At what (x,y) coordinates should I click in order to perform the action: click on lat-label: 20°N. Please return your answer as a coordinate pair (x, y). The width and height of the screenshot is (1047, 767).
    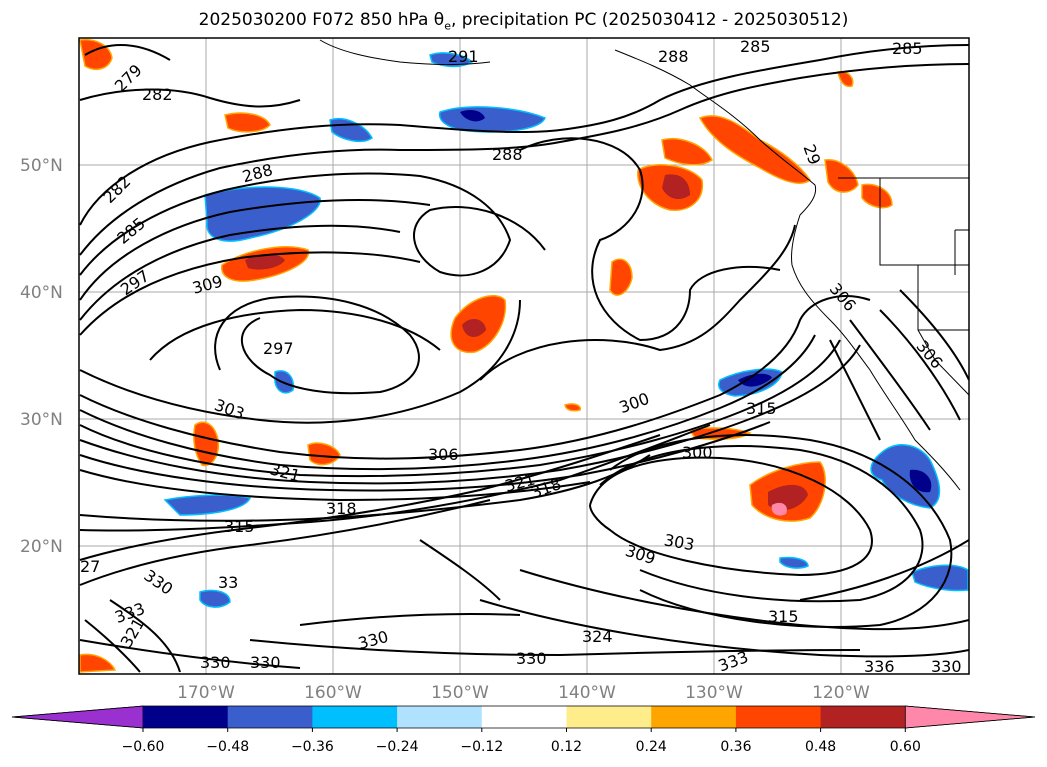
    Looking at the image, I should click on (41, 547).